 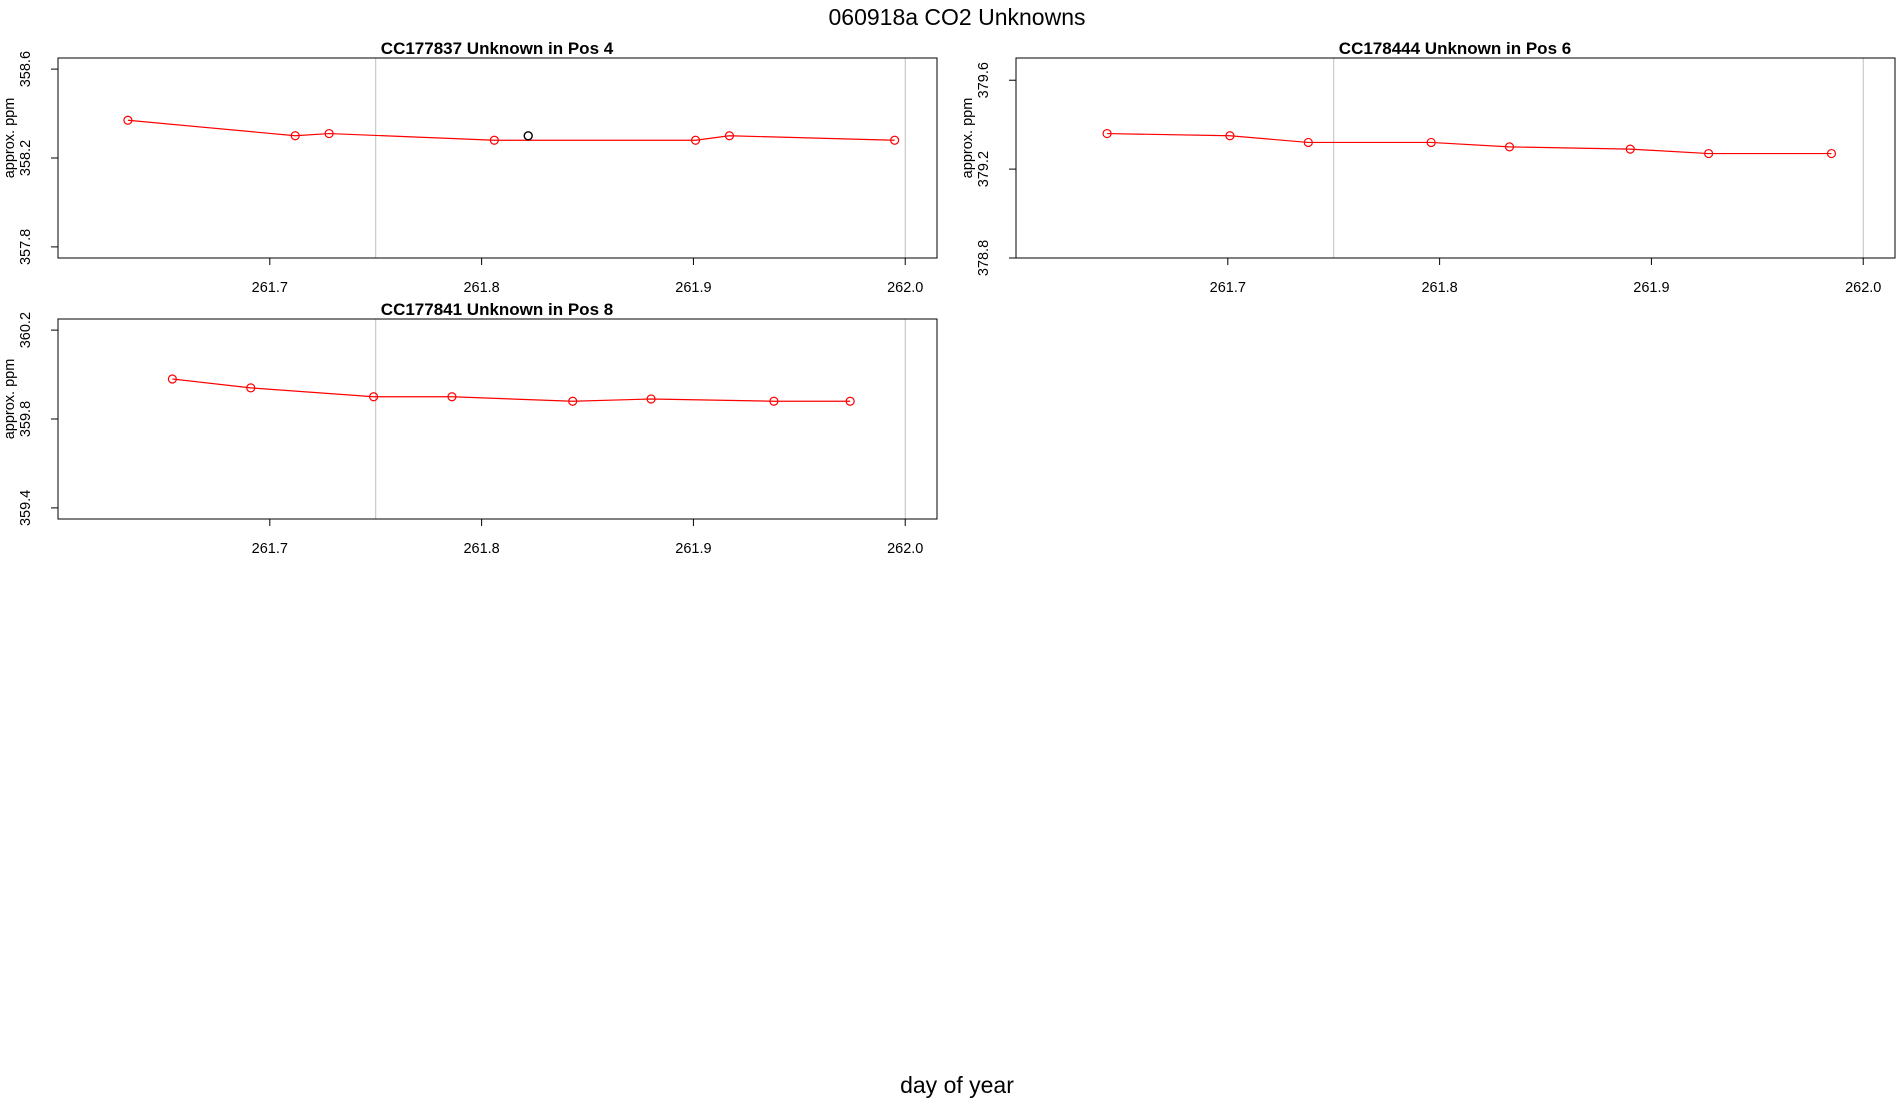 I want to click on y-tick-label: 358.2, so click(x=26, y=158).